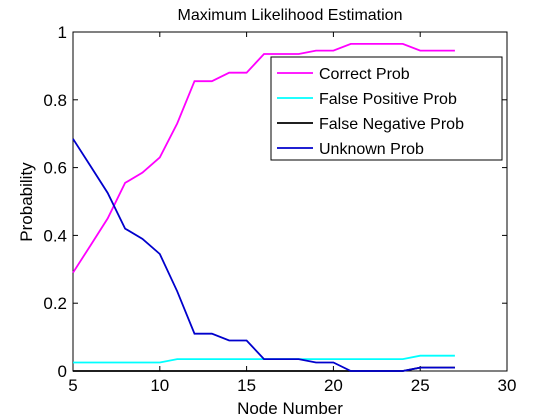 Image resolution: width=560 pixels, height=420 pixels. What do you see at coordinates (55, 303) in the screenshot?
I see `y-tick-label: 0.2` at bounding box center [55, 303].